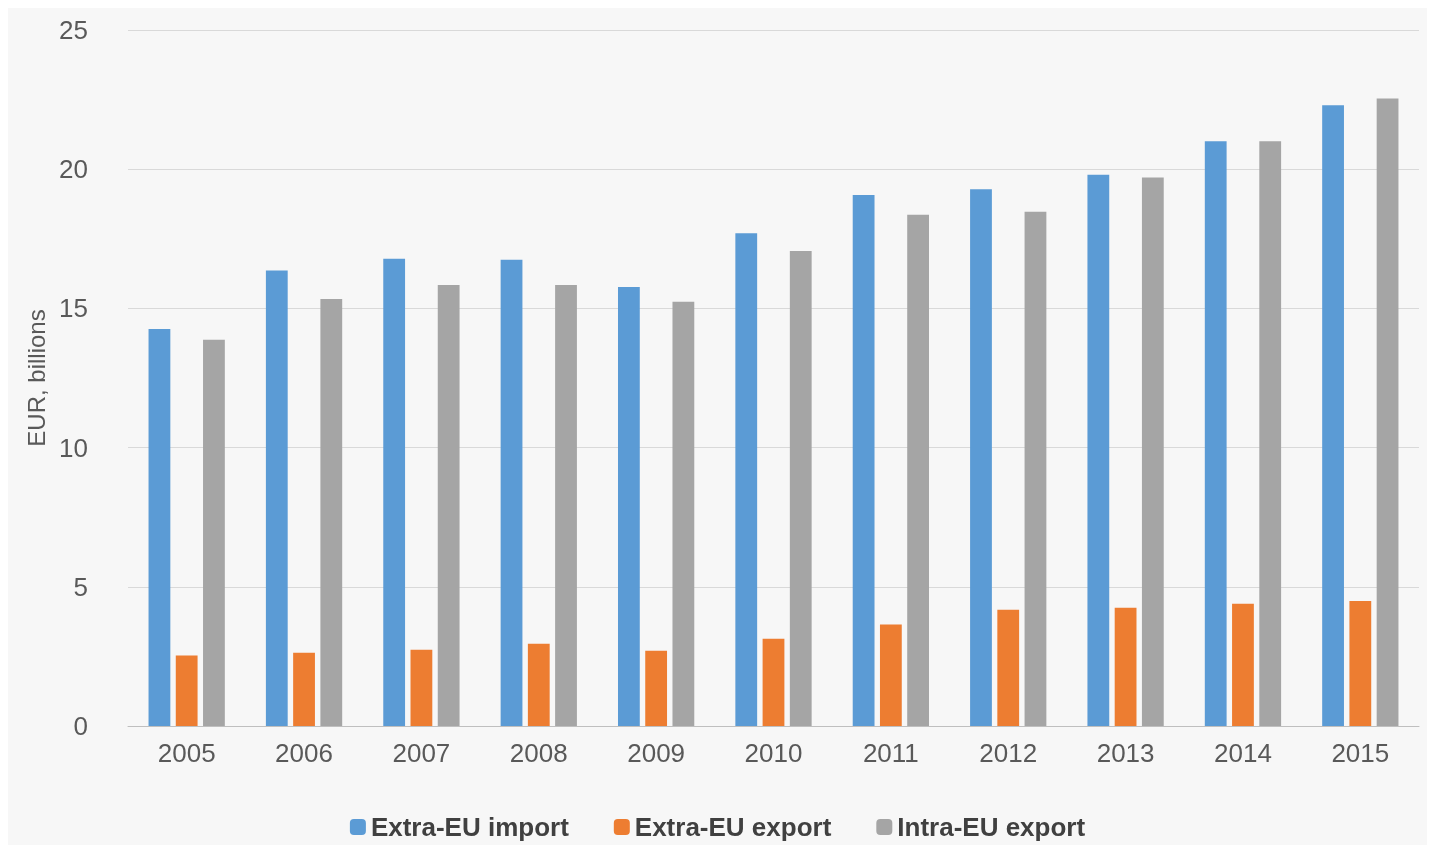 The width and height of the screenshot is (1435, 853). Describe the element at coordinates (1125, 753) in the screenshot. I see `x-tick-label: 2013` at that location.